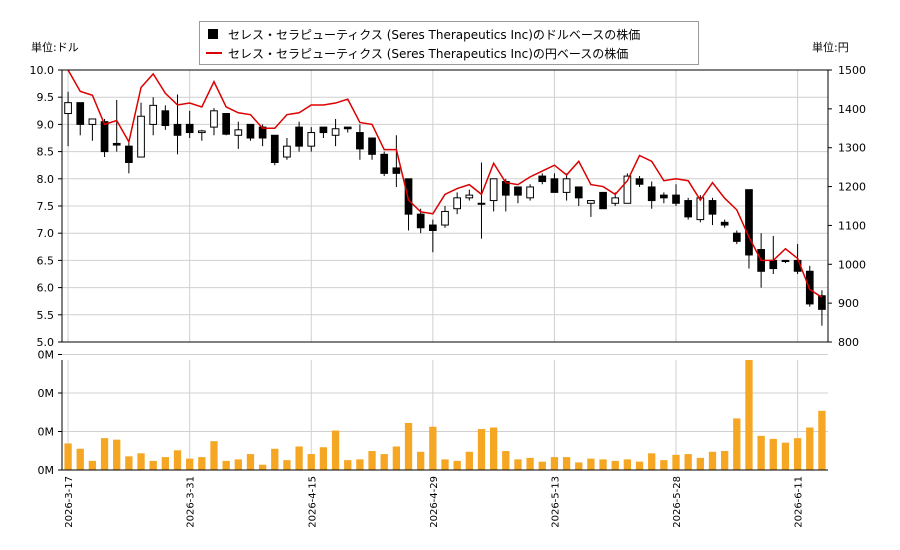 This screenshot has width=900, height=550. Describe the element at coordinates (46, 260) in the screenshot. I see `price-tick-label: 6.5` at that location.